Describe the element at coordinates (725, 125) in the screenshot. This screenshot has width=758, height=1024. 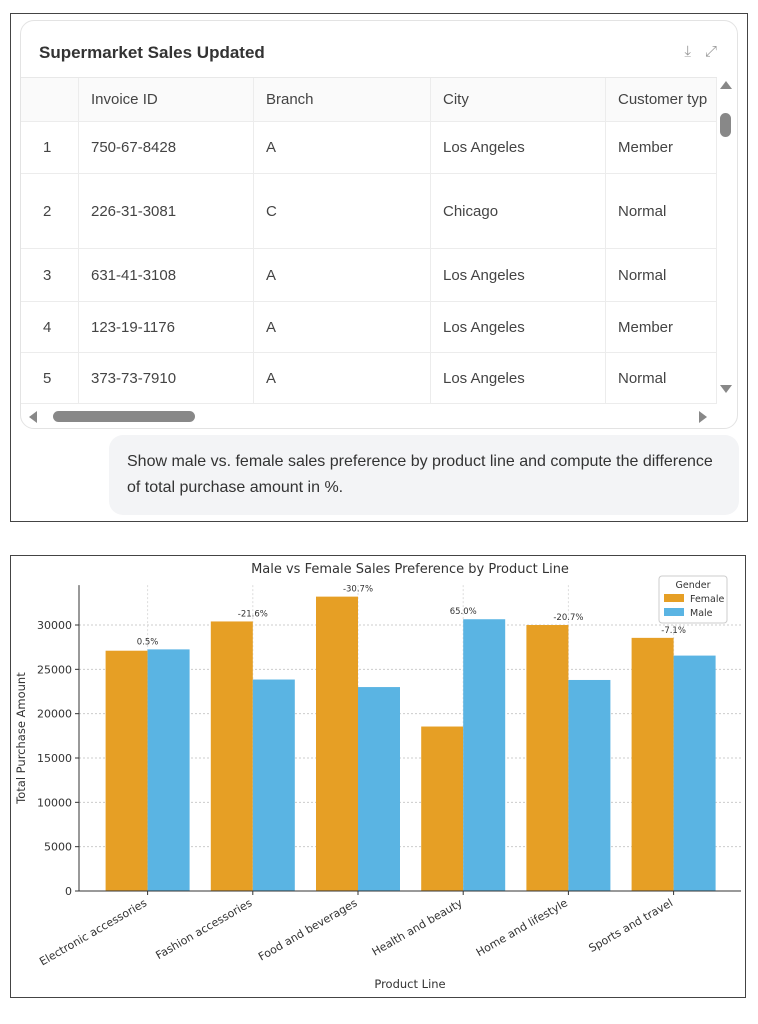
I see `vertical-scroll-thumb` at that location.